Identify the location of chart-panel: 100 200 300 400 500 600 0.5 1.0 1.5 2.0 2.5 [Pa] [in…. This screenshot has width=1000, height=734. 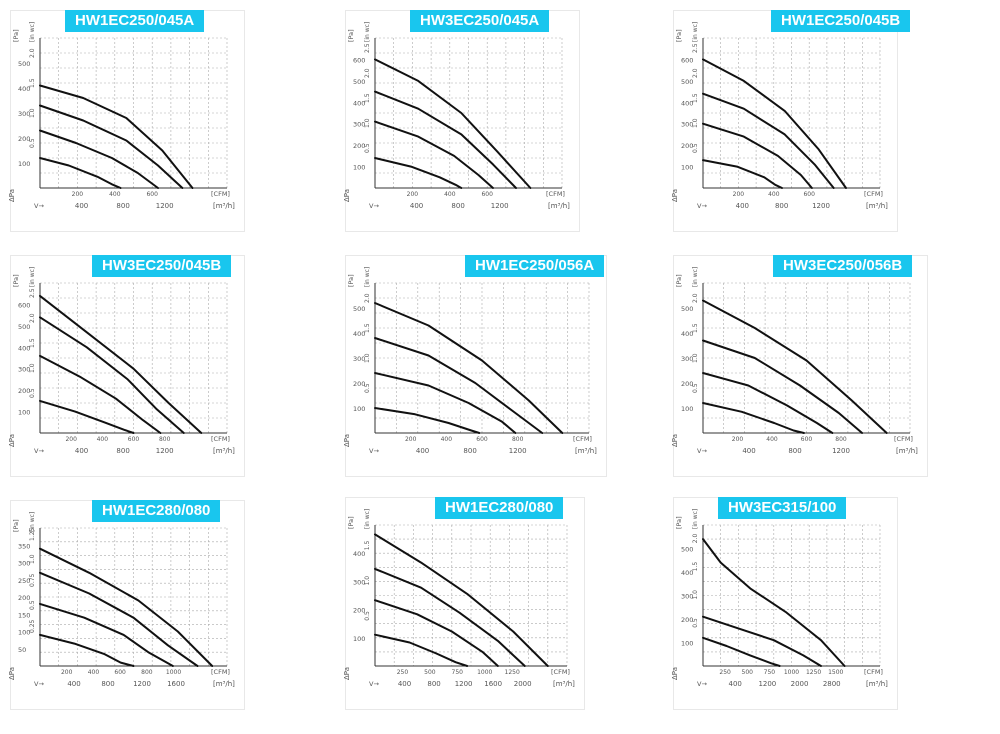
(126, 366).